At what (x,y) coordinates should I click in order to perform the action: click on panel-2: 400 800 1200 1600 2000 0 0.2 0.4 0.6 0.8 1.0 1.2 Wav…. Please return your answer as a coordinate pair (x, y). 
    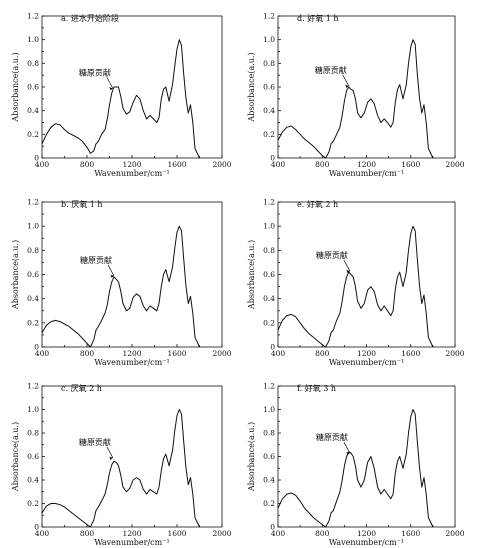
    Looking at the image, I should click on (356, 95).